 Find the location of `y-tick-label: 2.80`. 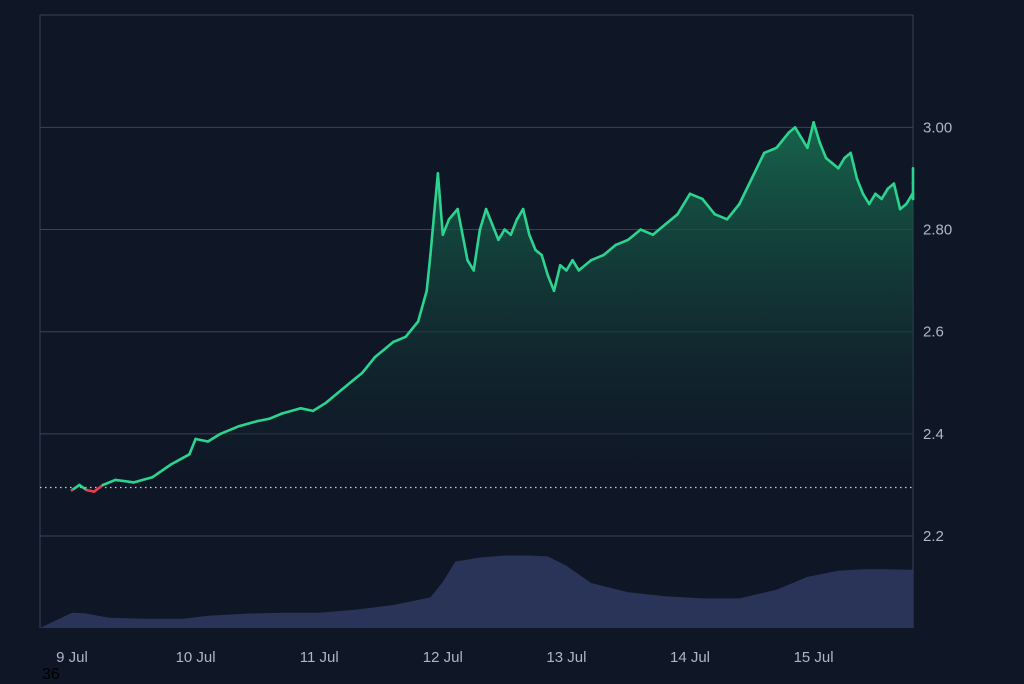

y-tick-label: 2.80 is located at coordinates (937, 230).